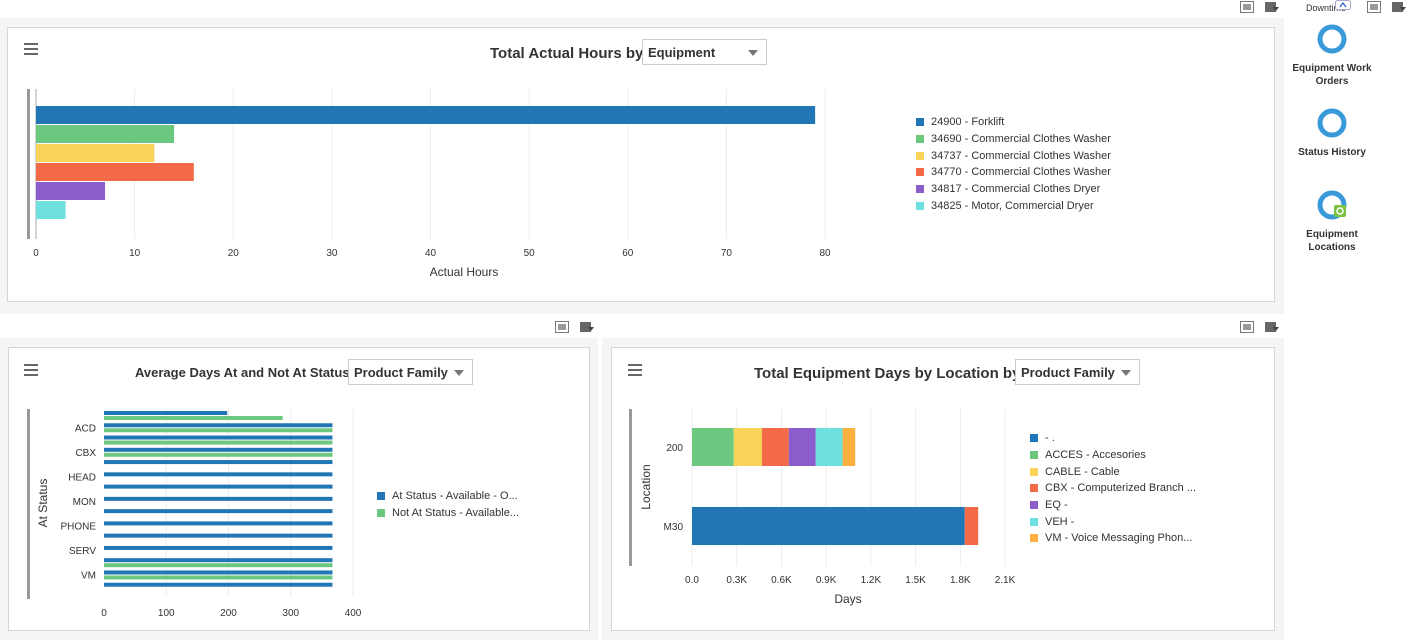 The image size is (1411, 640). What do you see at coordinates (1056, 505) in the screenshot?
I see `legend-label: EQ -` at bounding box center [1056, 505].